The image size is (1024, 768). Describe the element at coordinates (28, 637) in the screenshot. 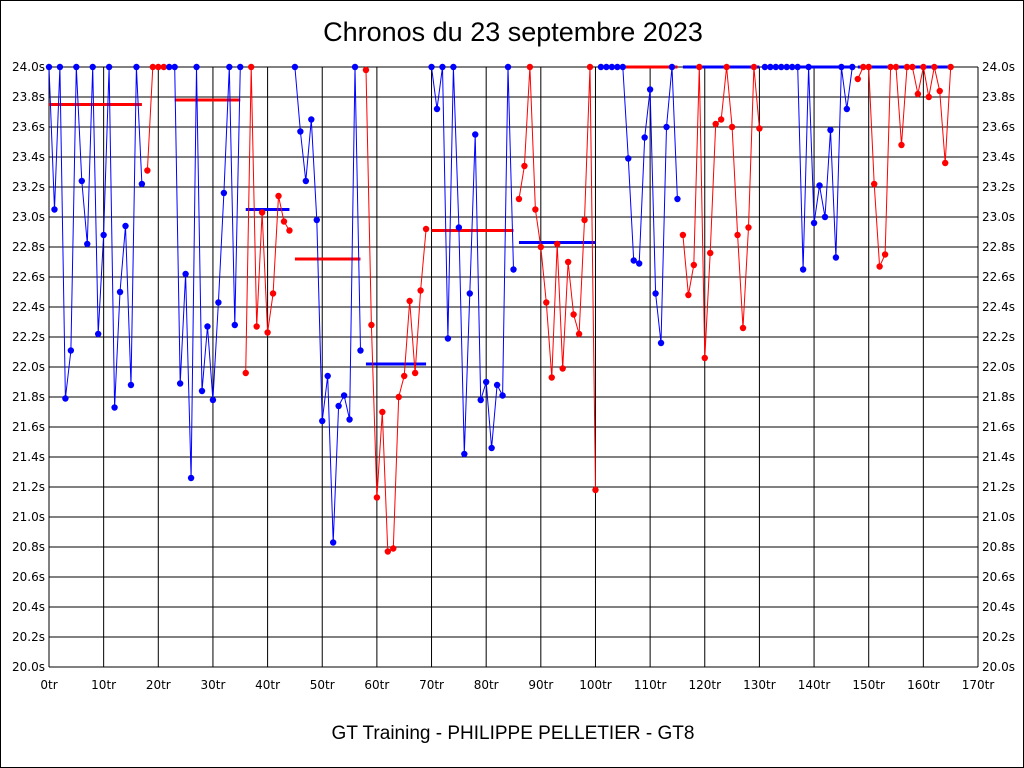

I see `y-tick-label-left: 20.2s` at that location.